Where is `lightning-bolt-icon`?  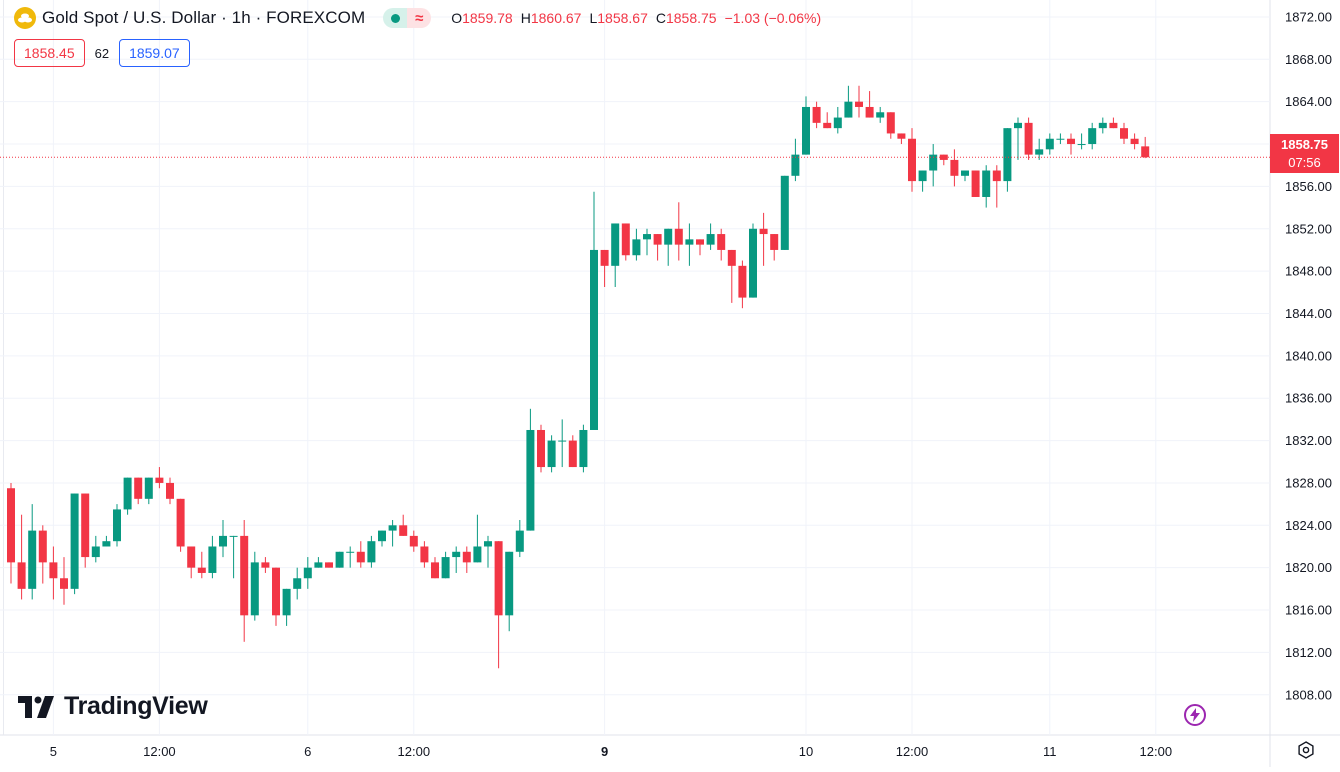
lightning-bolt-icon is located at coordinates (1195, 715).